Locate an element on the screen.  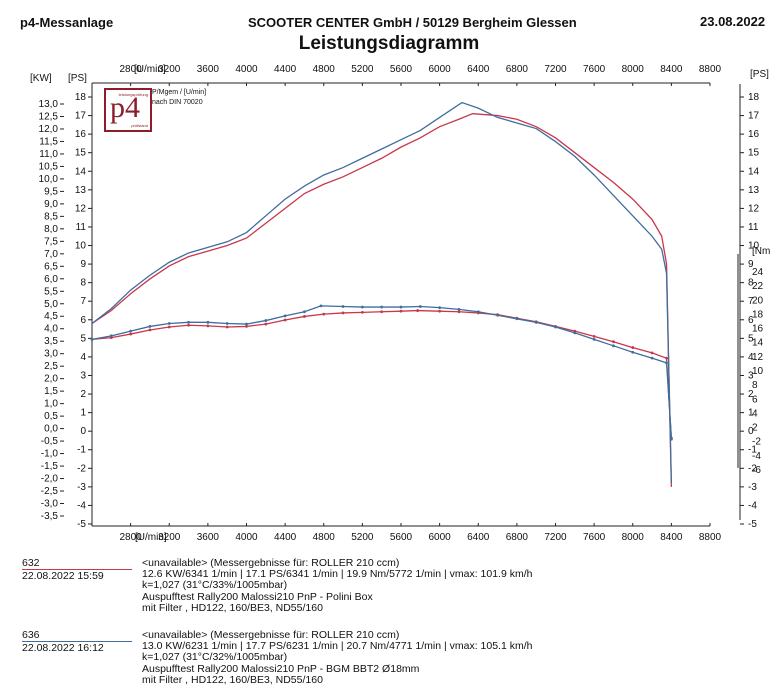
x-tick-label-top: 7200 is located at coordinates (555, 69).